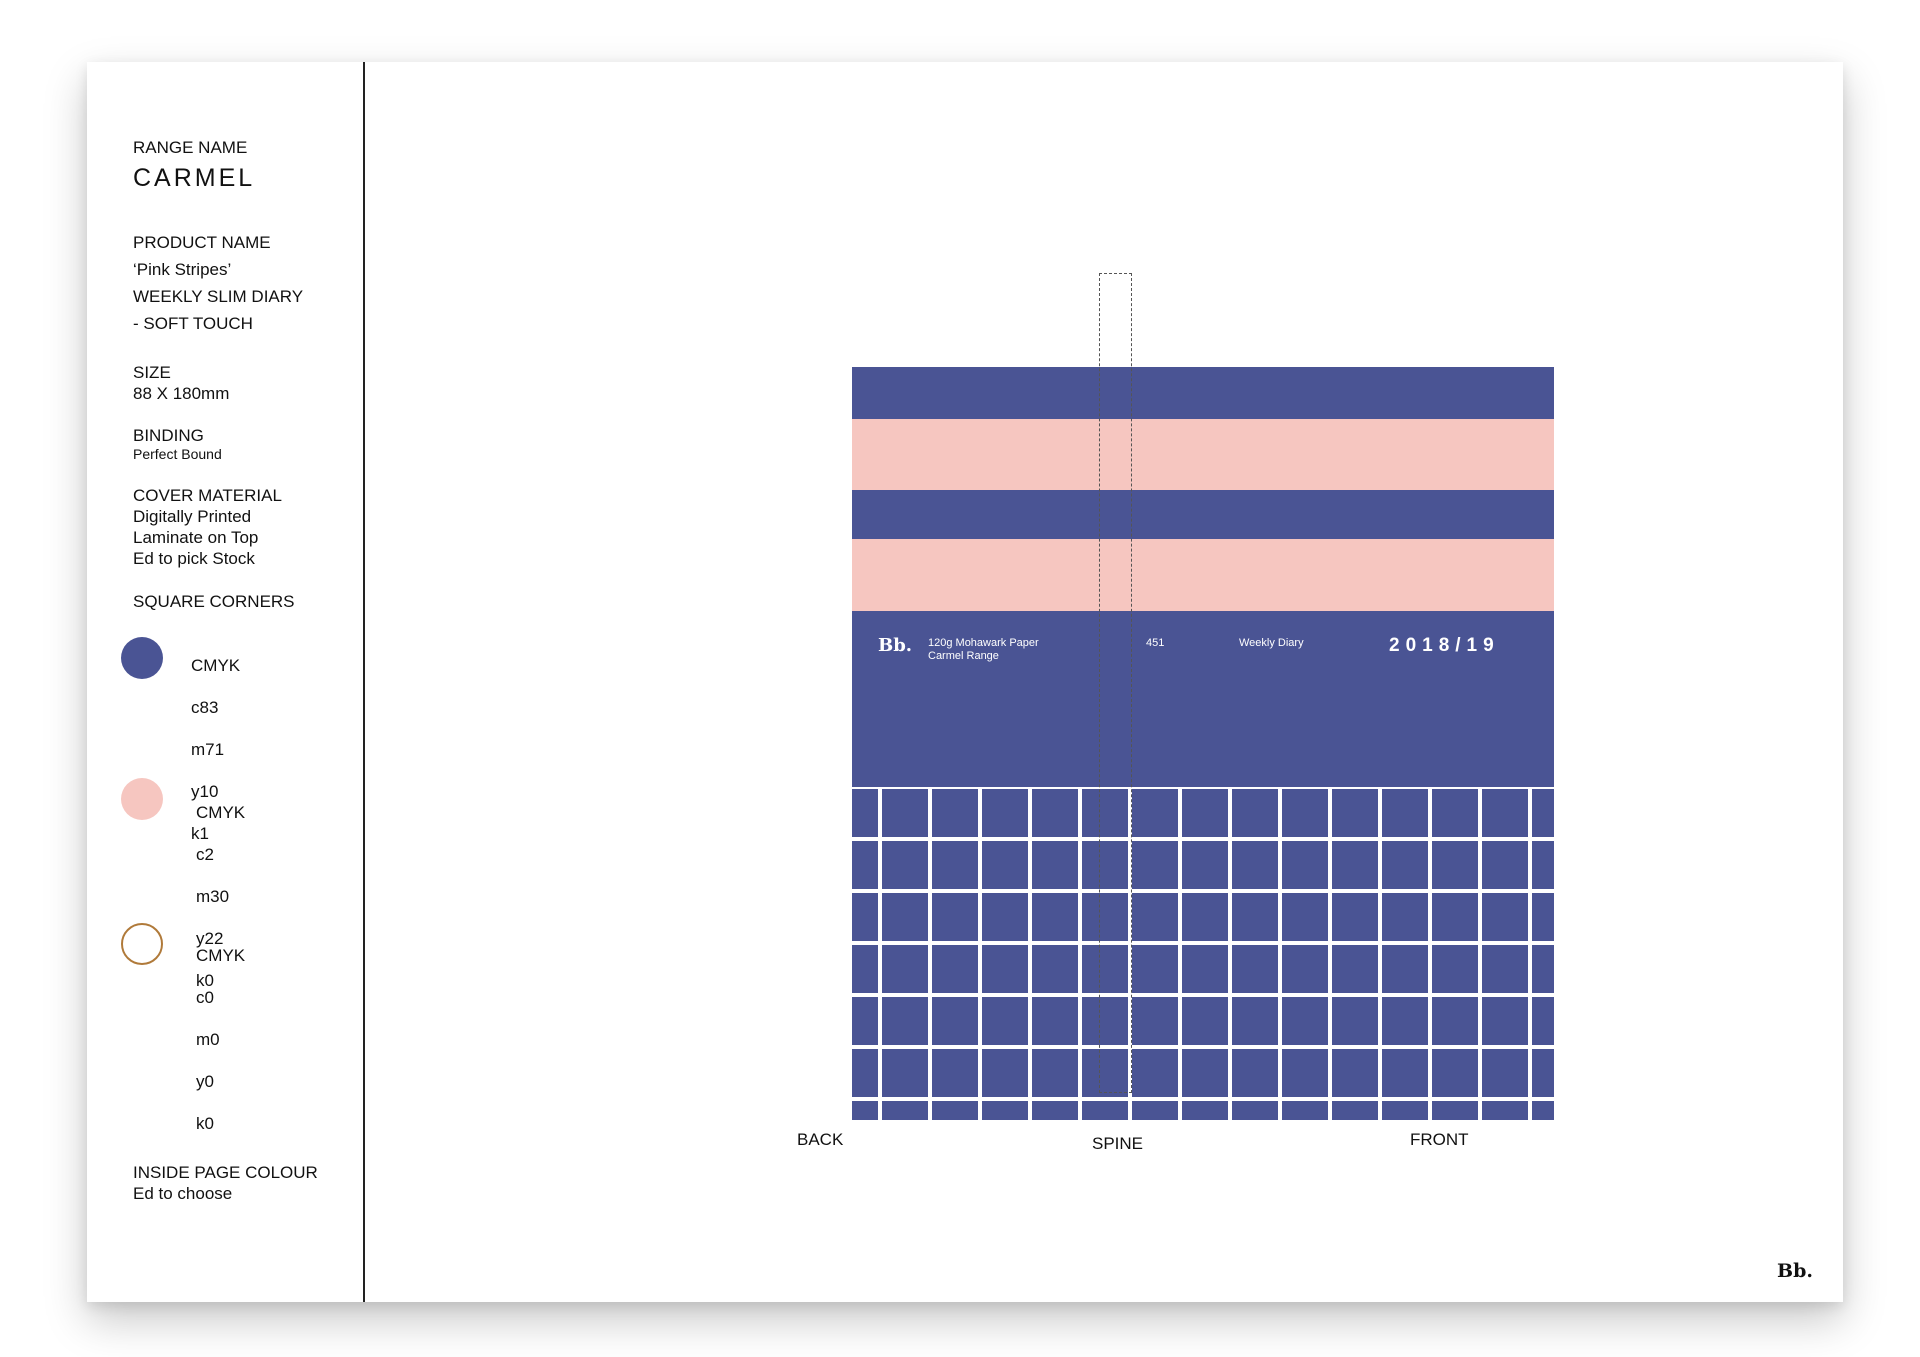  What do you see at coordinates (963, 656) in the screenshot?
I see `range-line: Carmel Range` at bounding box center [963, 656].